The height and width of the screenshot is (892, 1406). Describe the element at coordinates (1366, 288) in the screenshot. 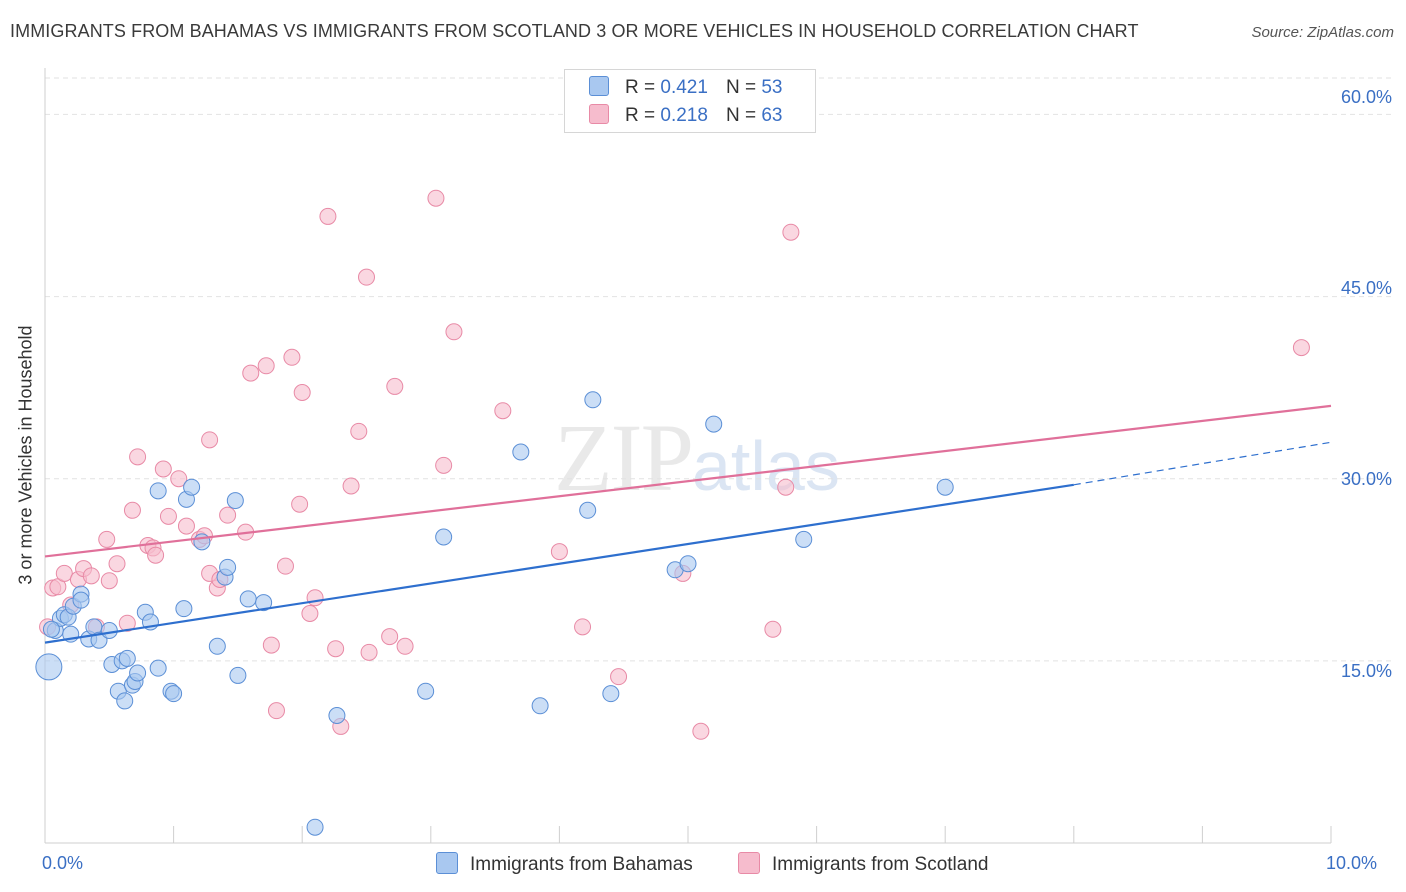

I see `y-tick-label-45: 45.0%` at that location.